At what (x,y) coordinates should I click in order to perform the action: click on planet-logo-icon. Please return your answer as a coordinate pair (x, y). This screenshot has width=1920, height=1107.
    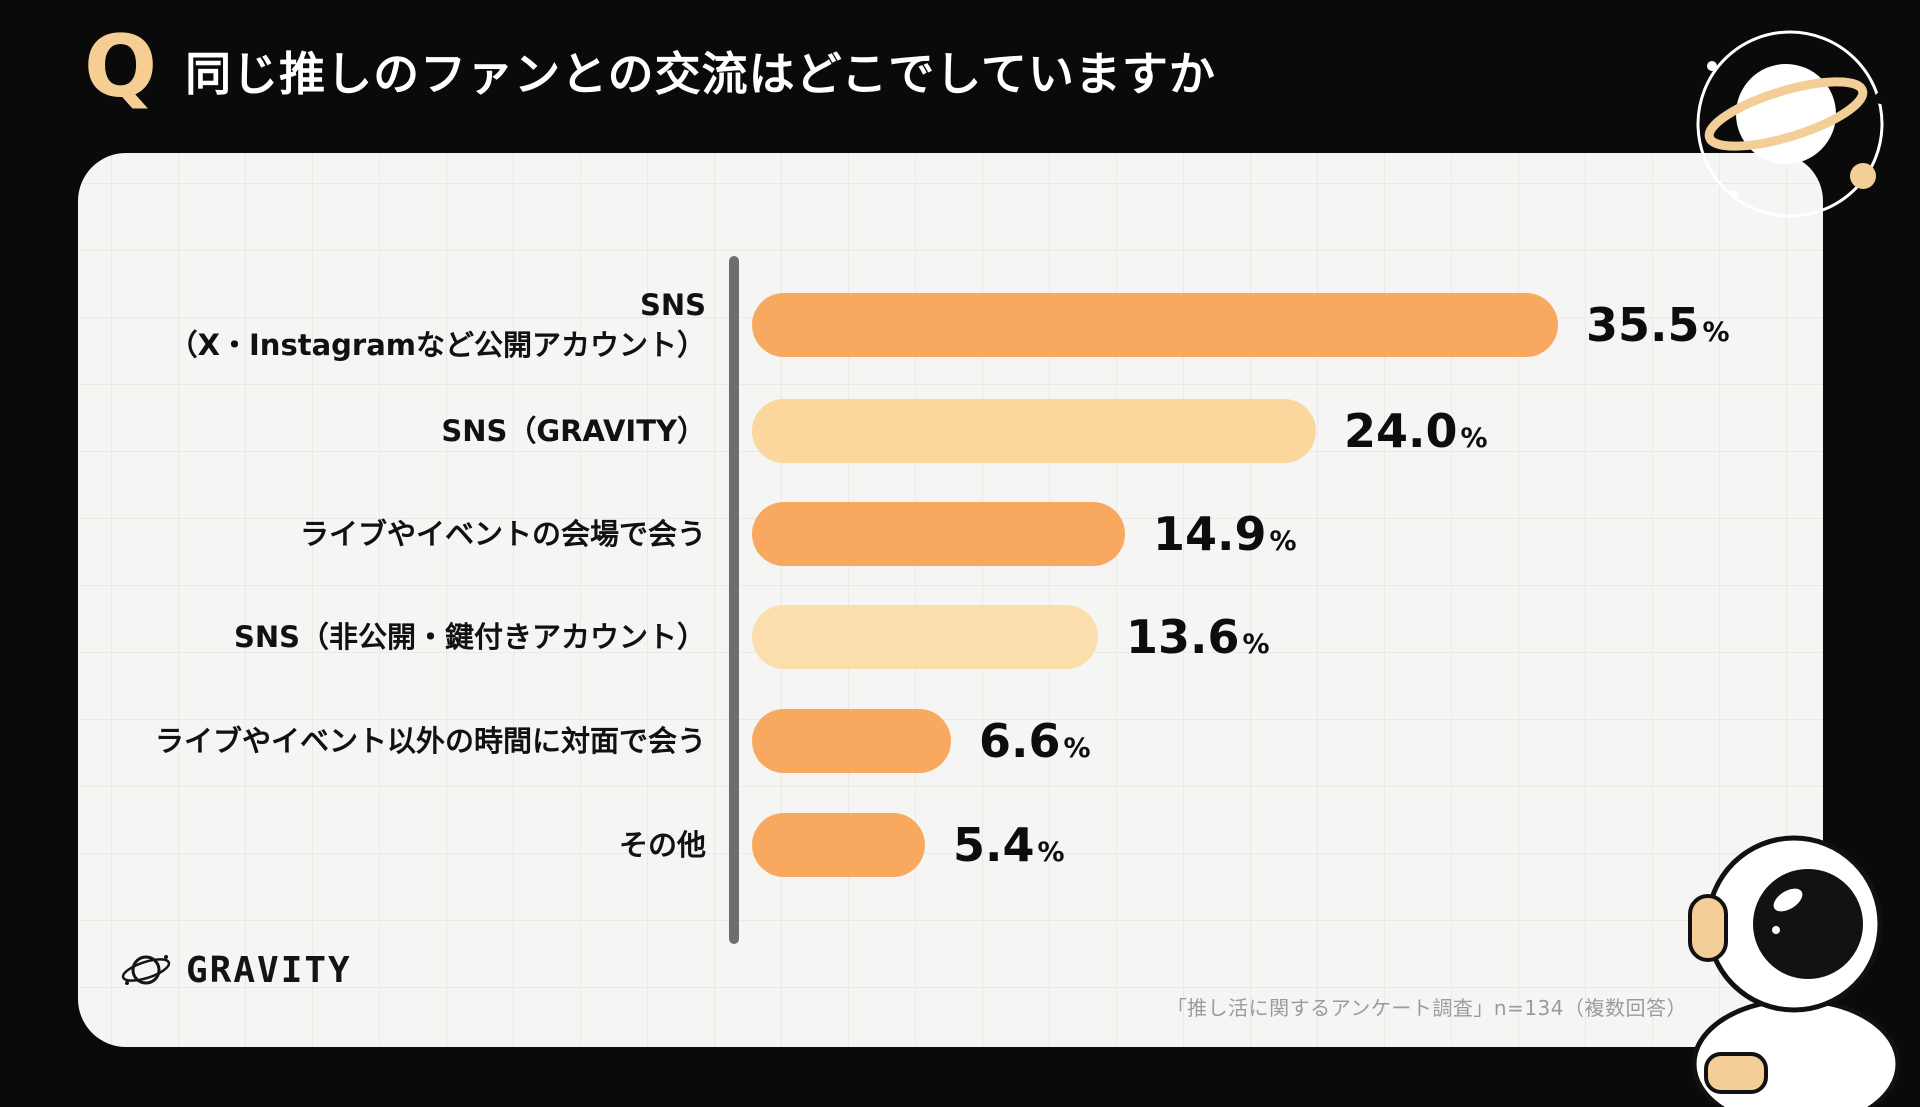
    Looking at the image, I should click on (146, 970).